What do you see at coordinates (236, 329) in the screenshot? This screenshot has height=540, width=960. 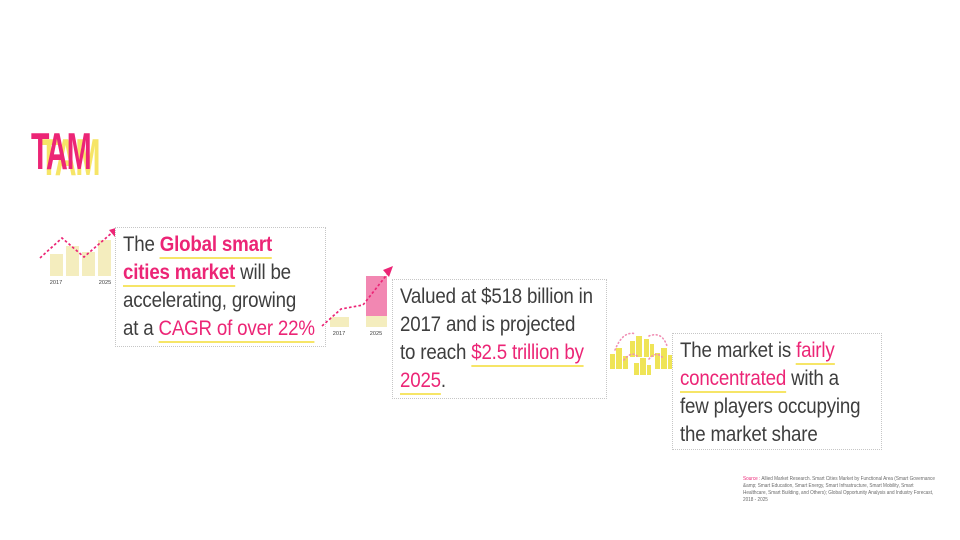 I see `text-segment: CAGR of over 22%` at bounding box center [236, 329].